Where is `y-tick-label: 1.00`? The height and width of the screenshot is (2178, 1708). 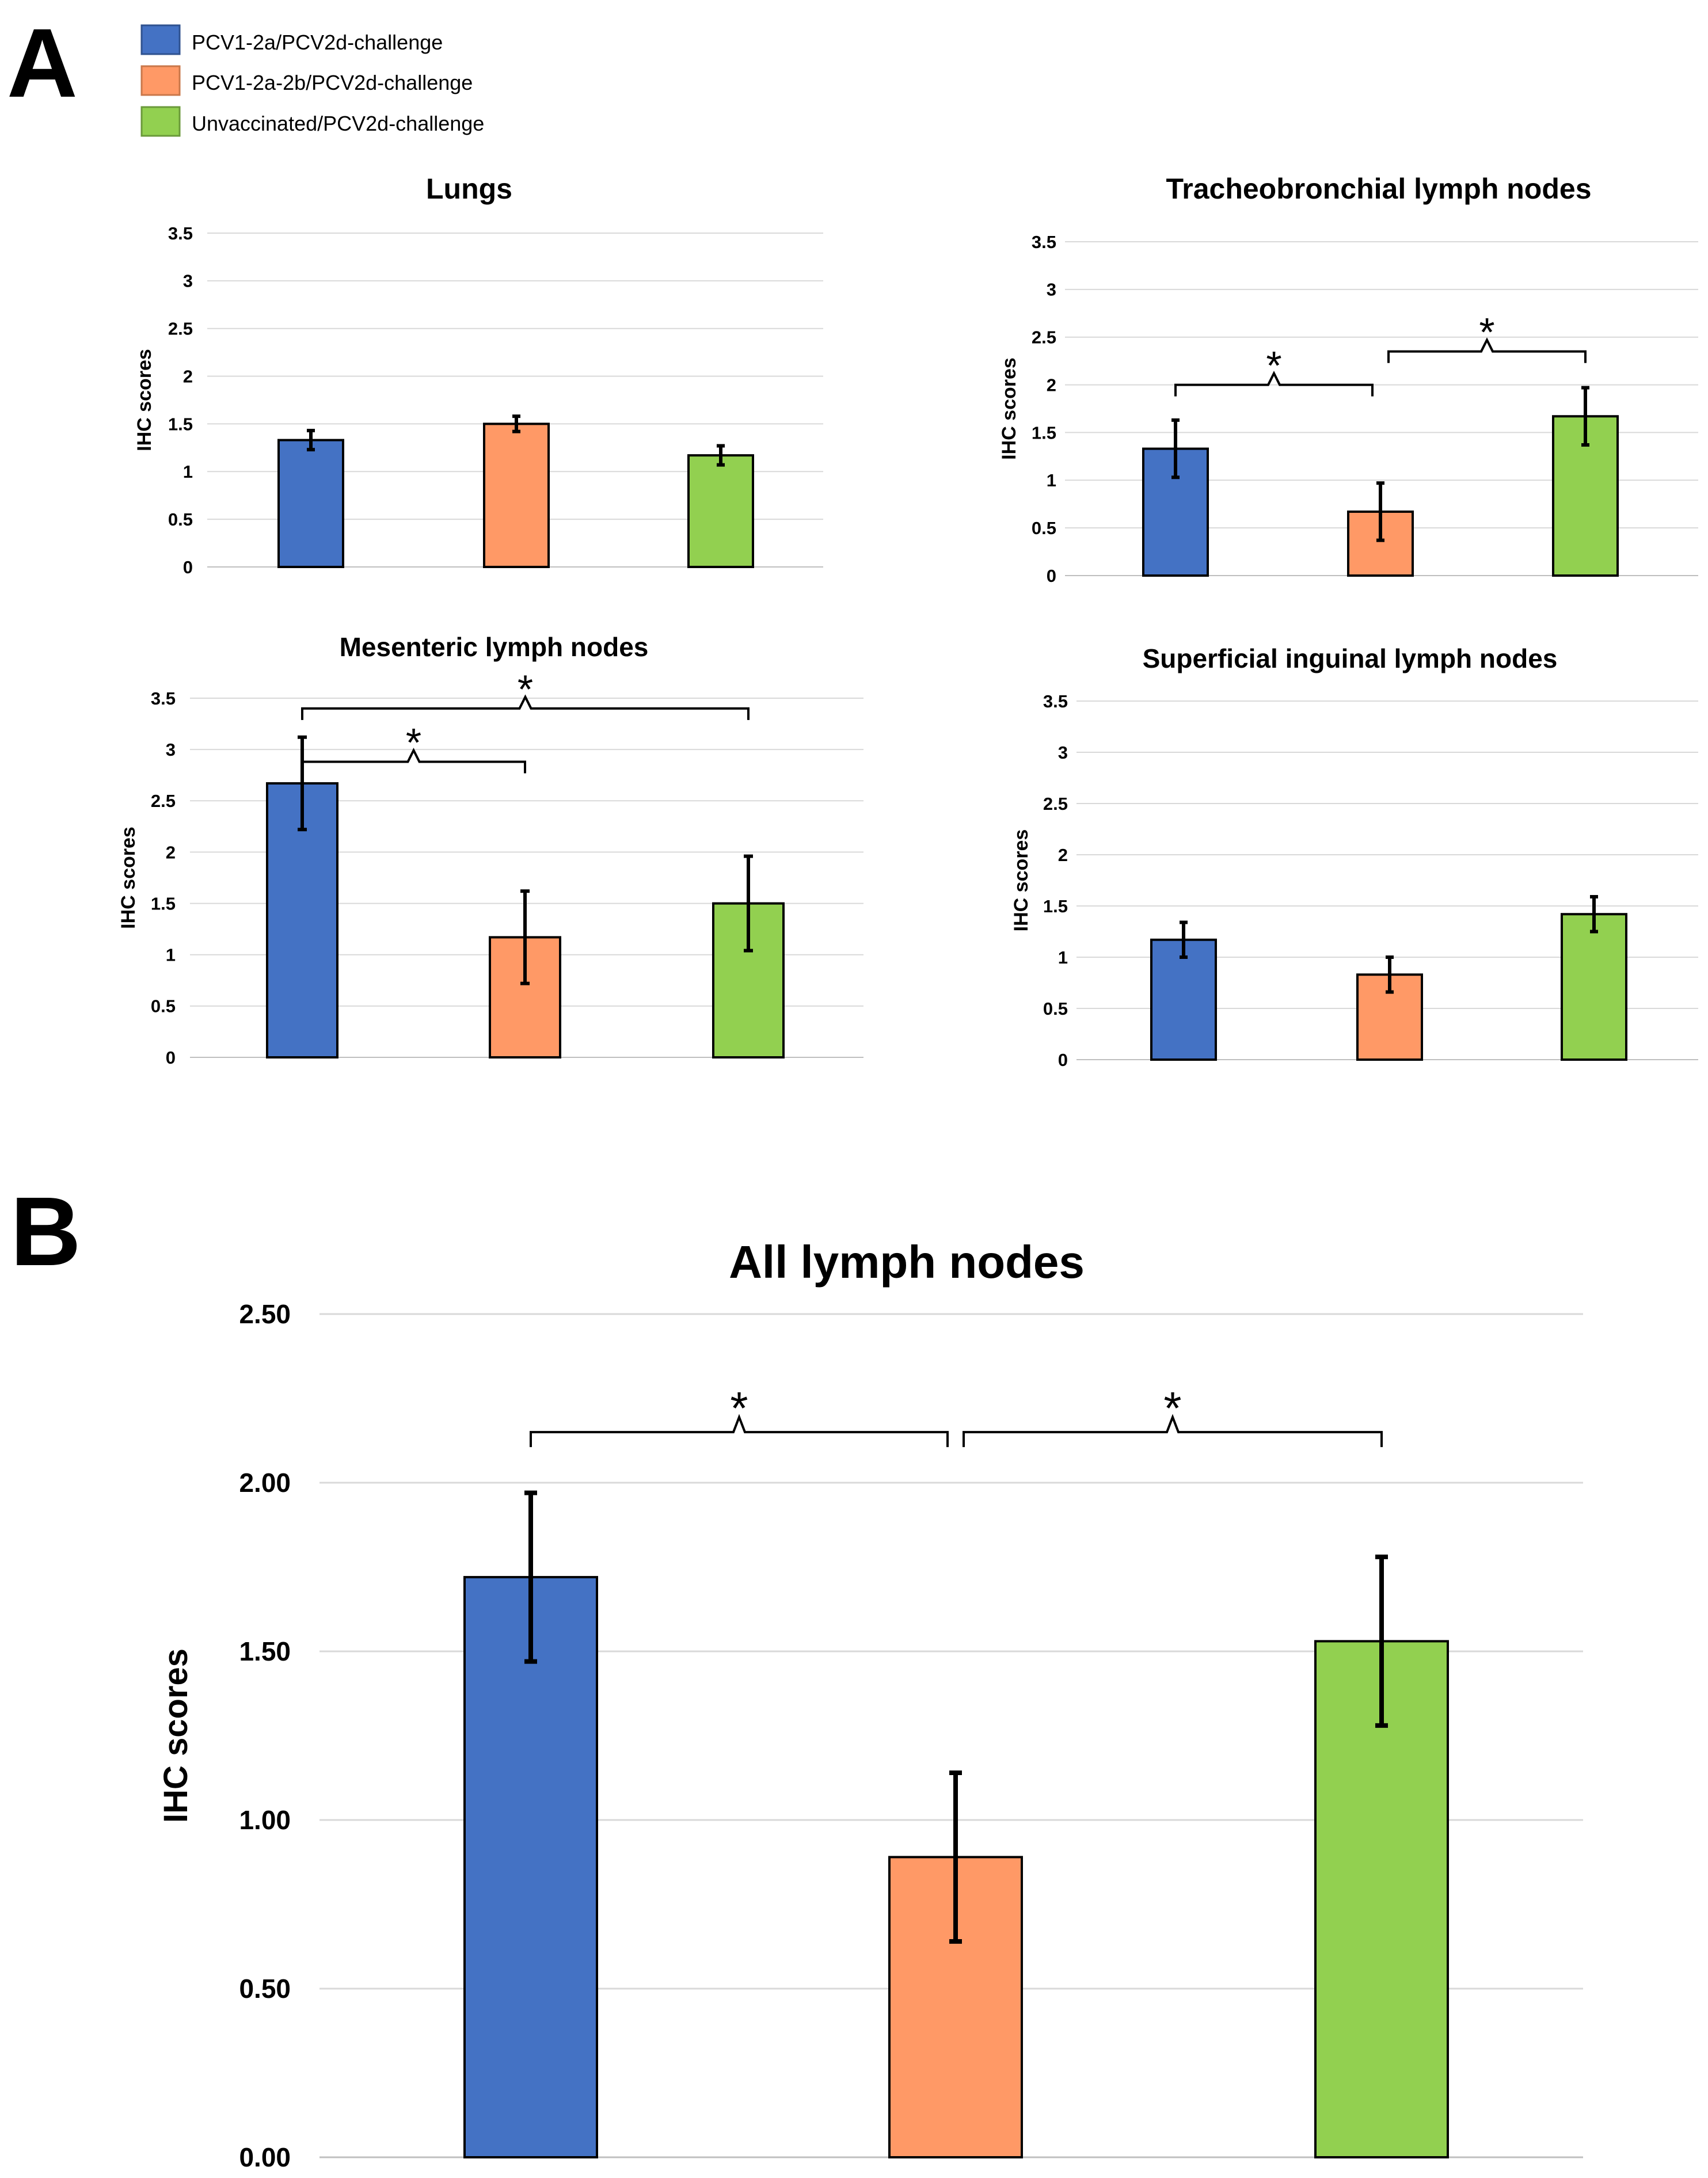
y-tick-label: 1.00 is located at coordinates (265, 1820).